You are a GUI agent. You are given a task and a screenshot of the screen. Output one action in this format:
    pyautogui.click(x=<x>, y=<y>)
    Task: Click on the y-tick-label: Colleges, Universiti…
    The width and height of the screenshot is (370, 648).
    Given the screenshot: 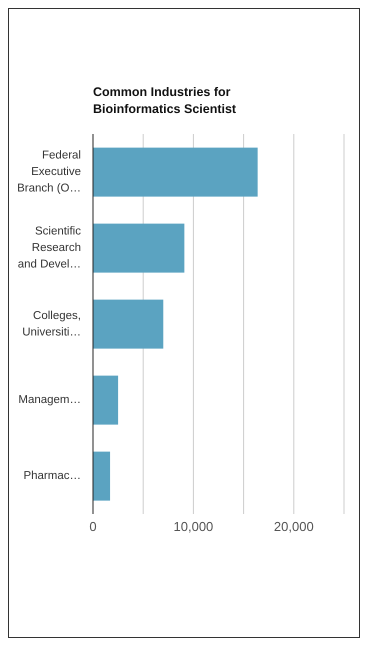 What is the action you would take?
    pyautogui.click(x=51, y=324)
    